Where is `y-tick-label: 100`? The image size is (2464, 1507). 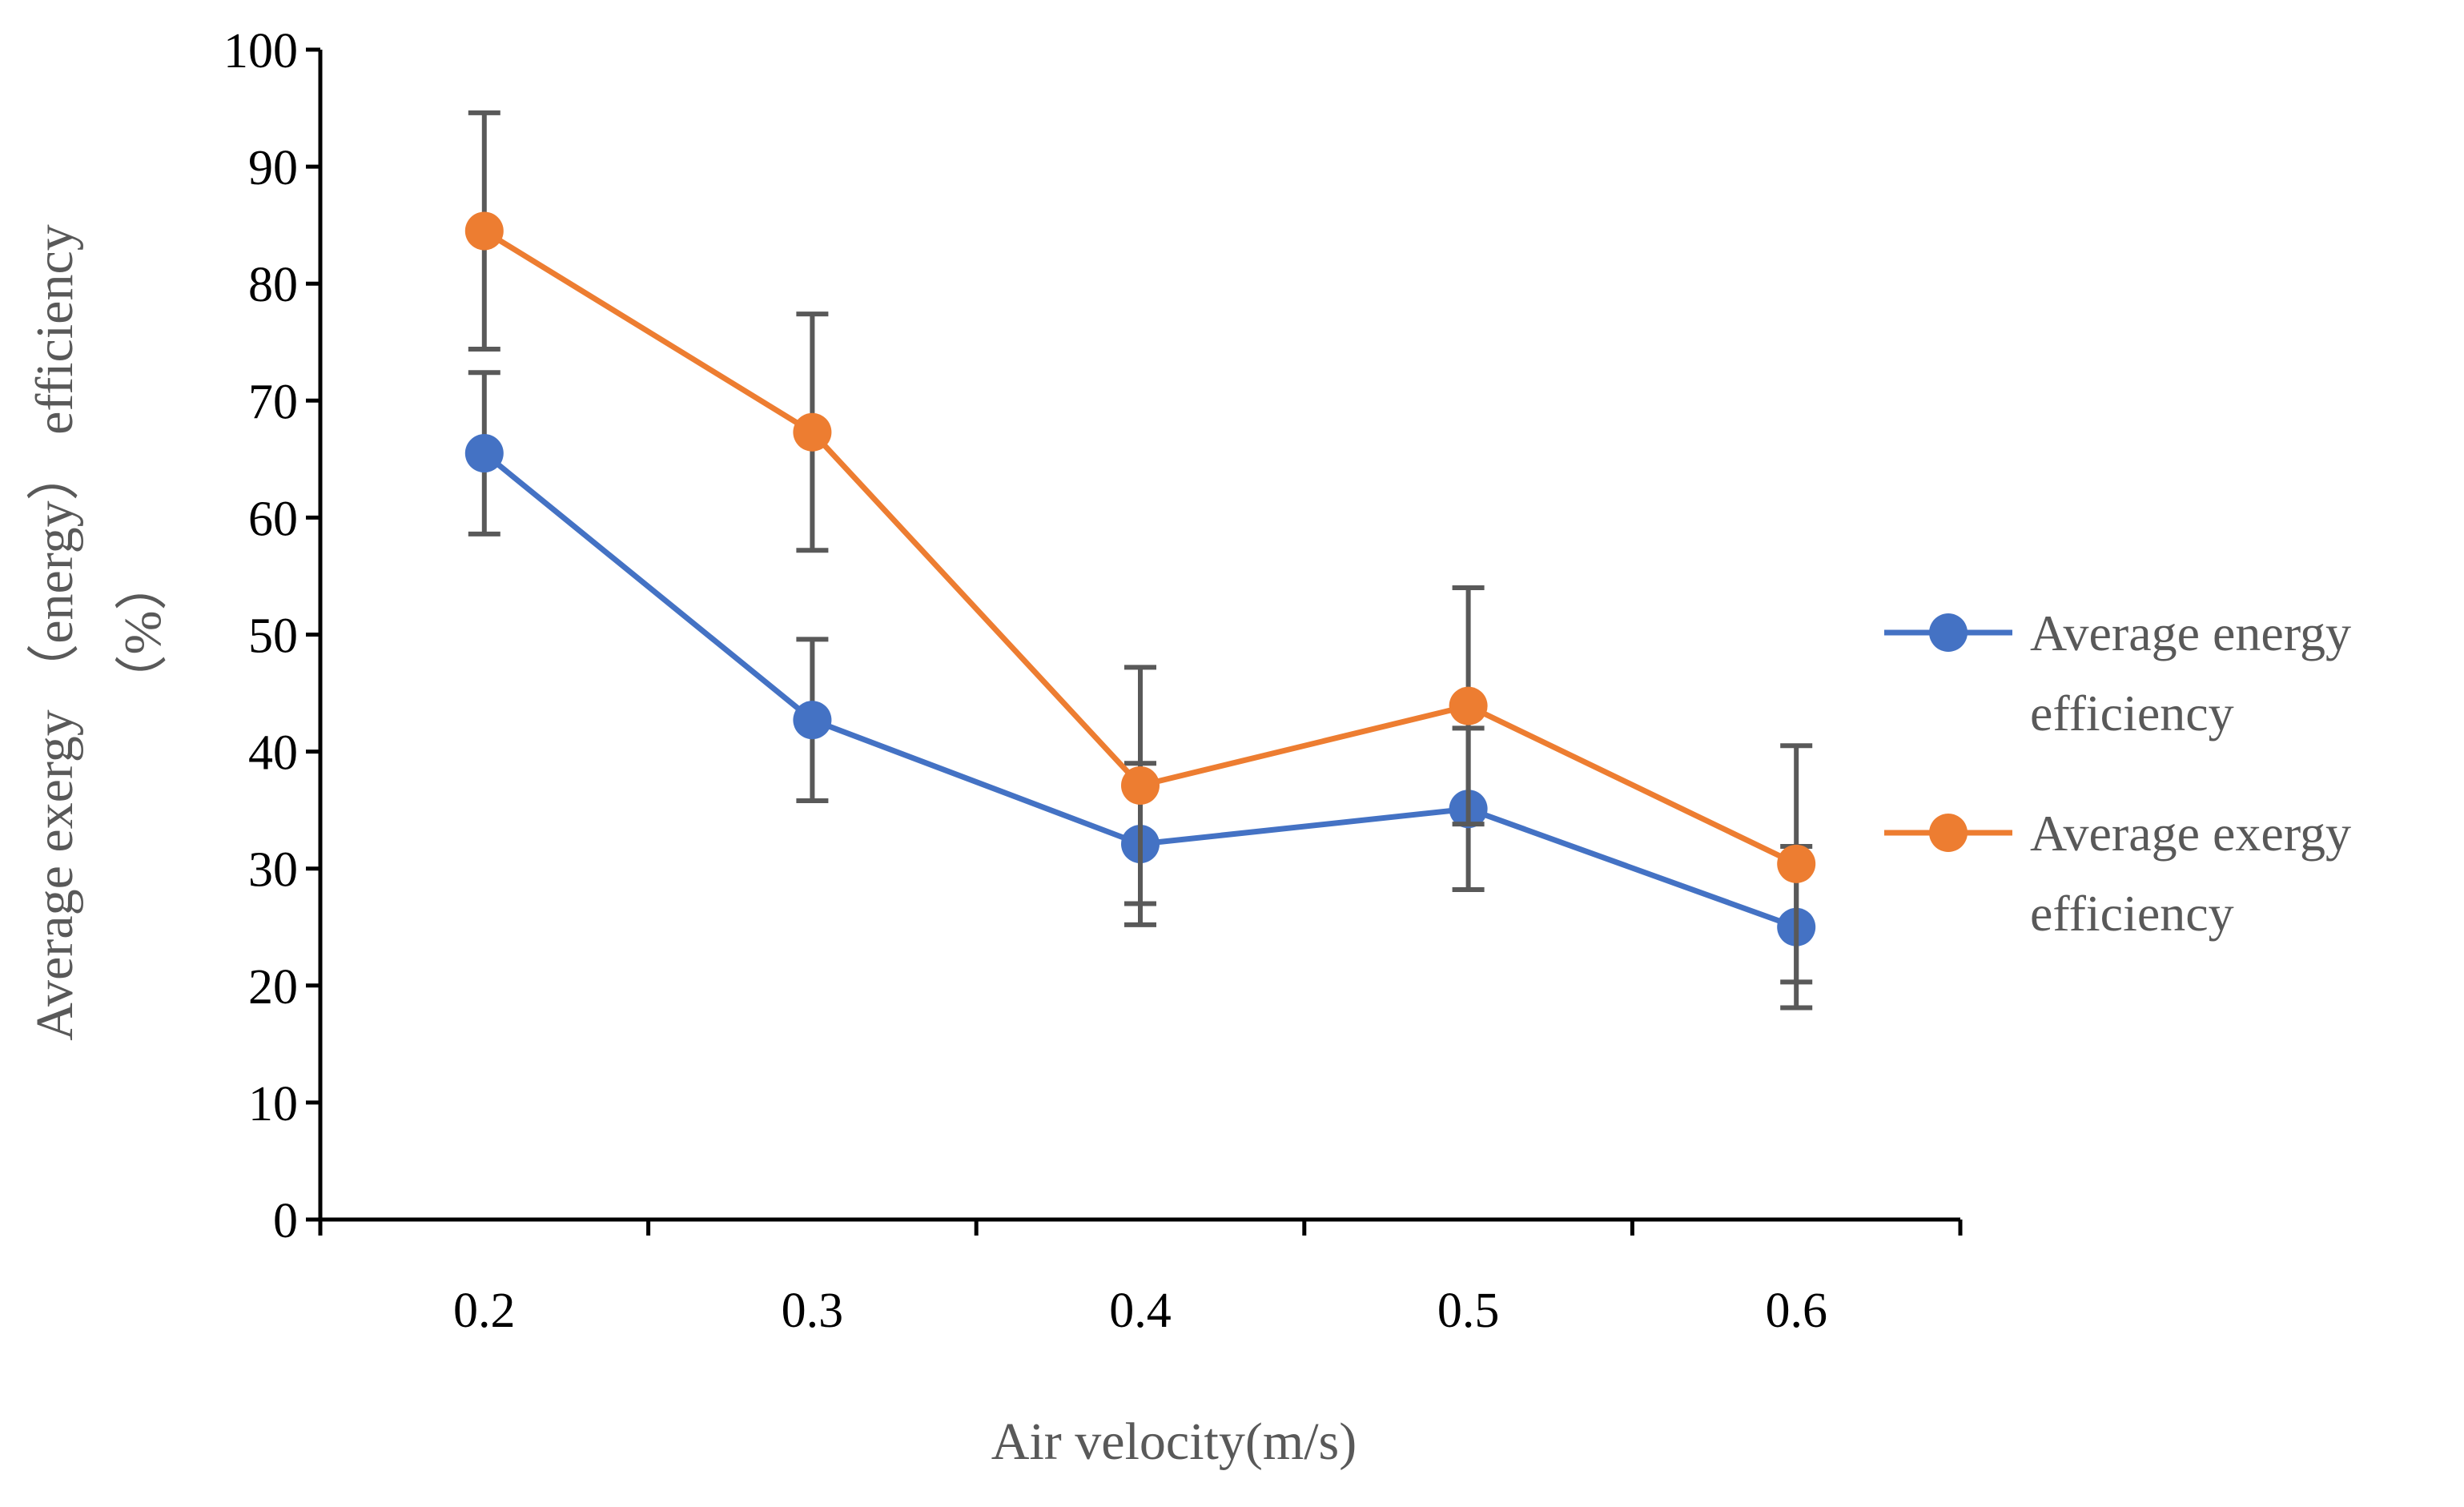 y-tick-label: 100 is located at coordinates (260, 51).